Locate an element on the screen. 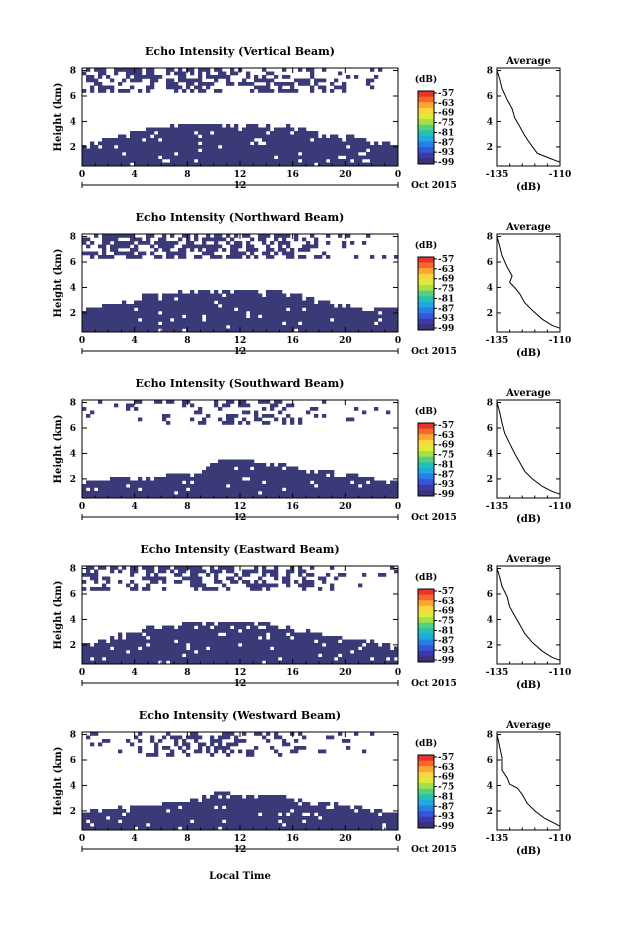  profile-line is located at coordinates (528, 614).